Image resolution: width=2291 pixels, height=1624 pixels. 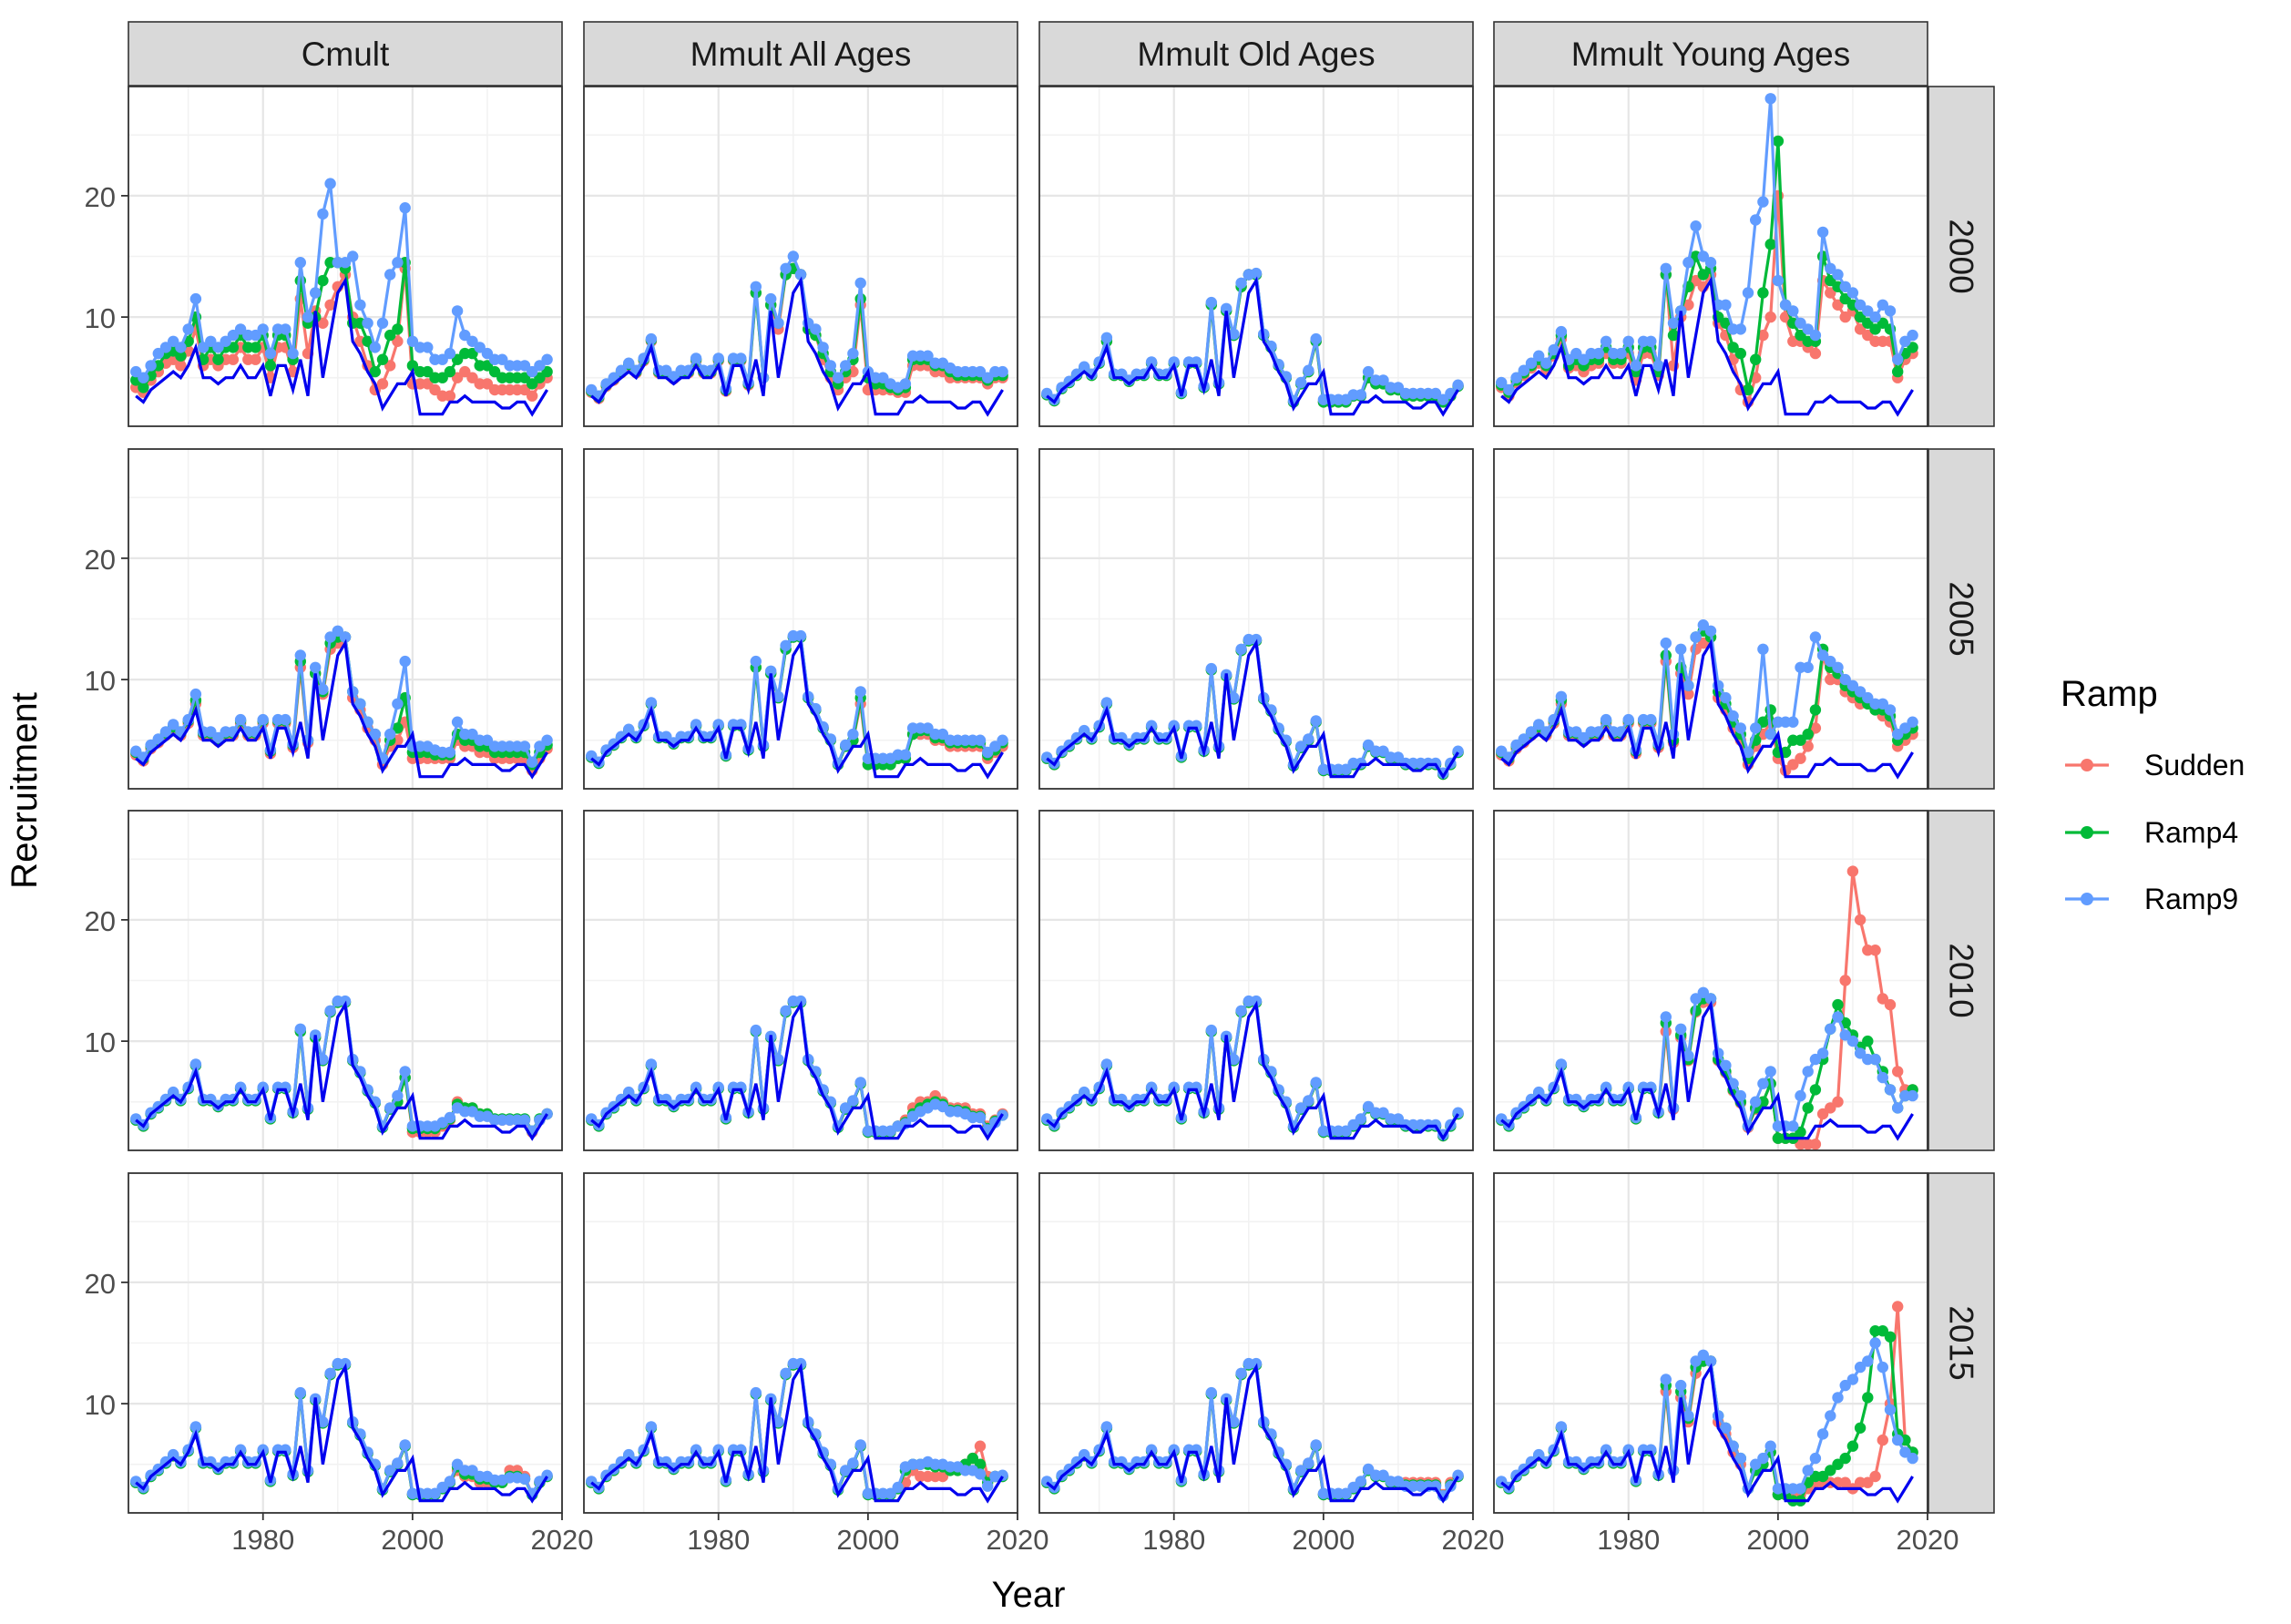 What do you see at coordinates (1777, 1540) in the screenshot?
I see `x-tick-label: 2000` at bounding box center [1777, 1540].